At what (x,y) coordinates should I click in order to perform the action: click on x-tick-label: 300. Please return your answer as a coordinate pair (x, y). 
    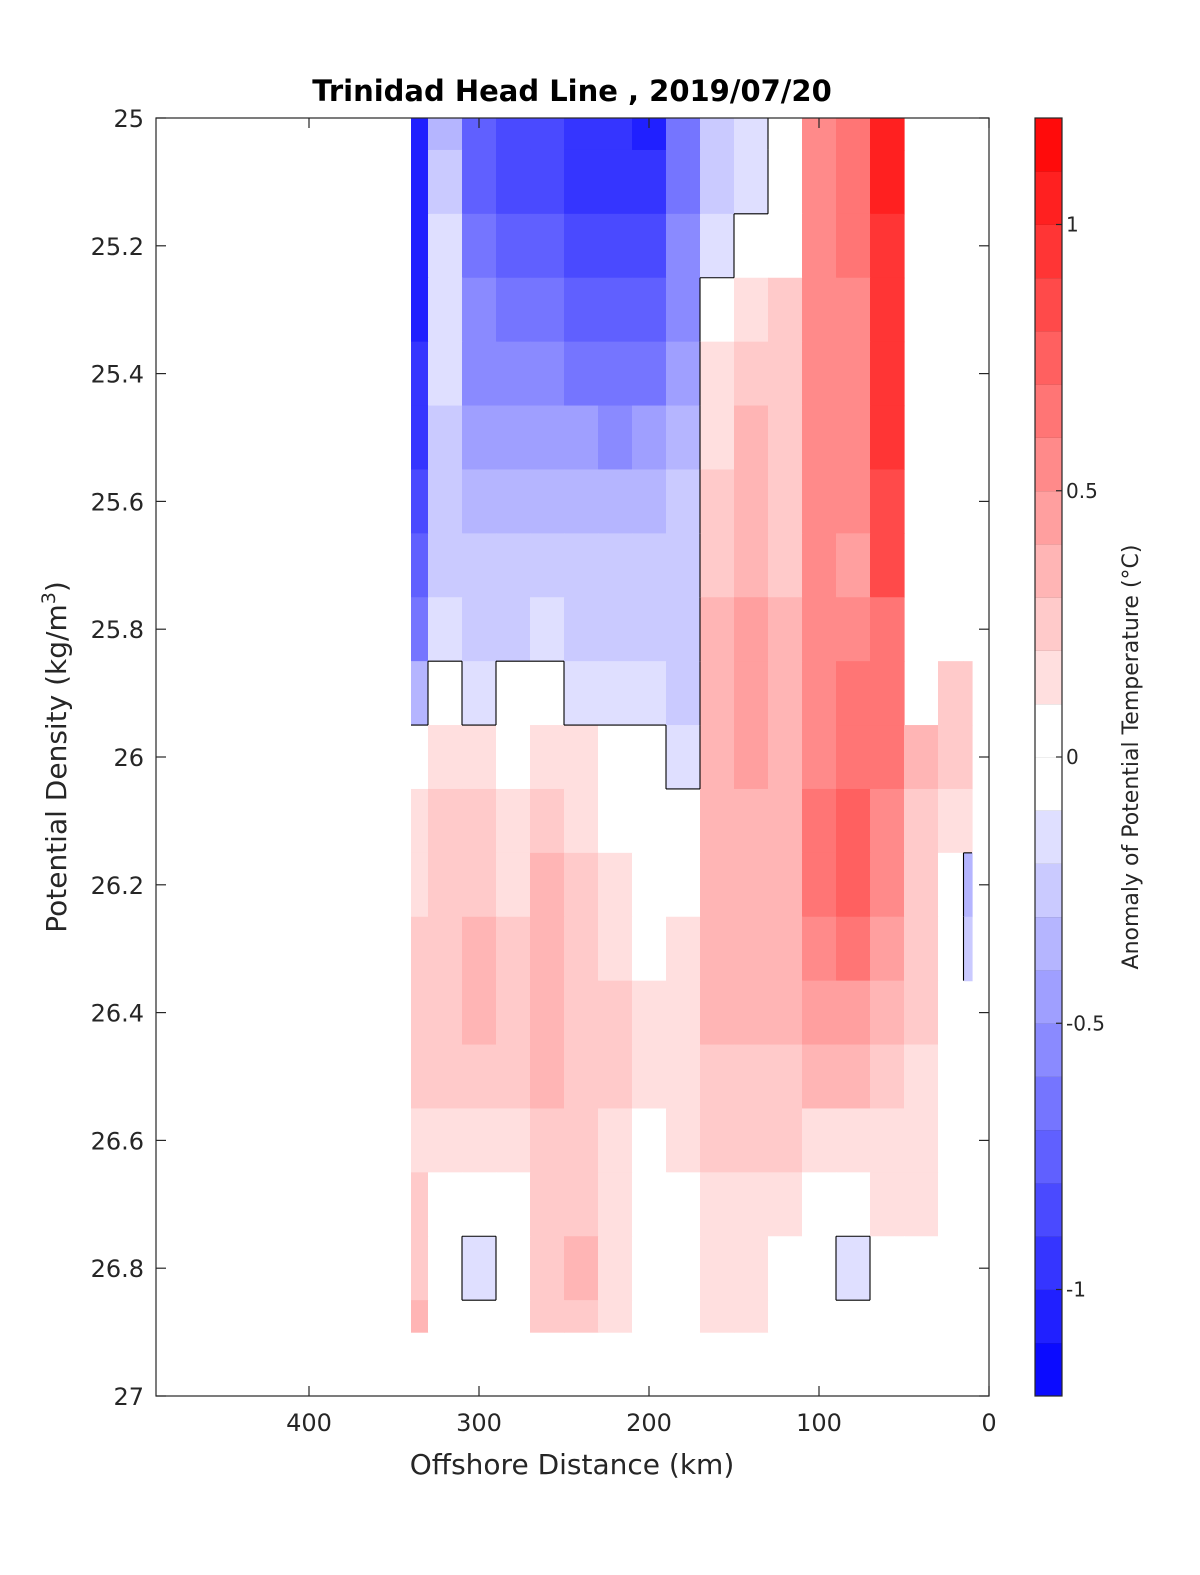
    Looking at the image, I should click on (479, 1423).